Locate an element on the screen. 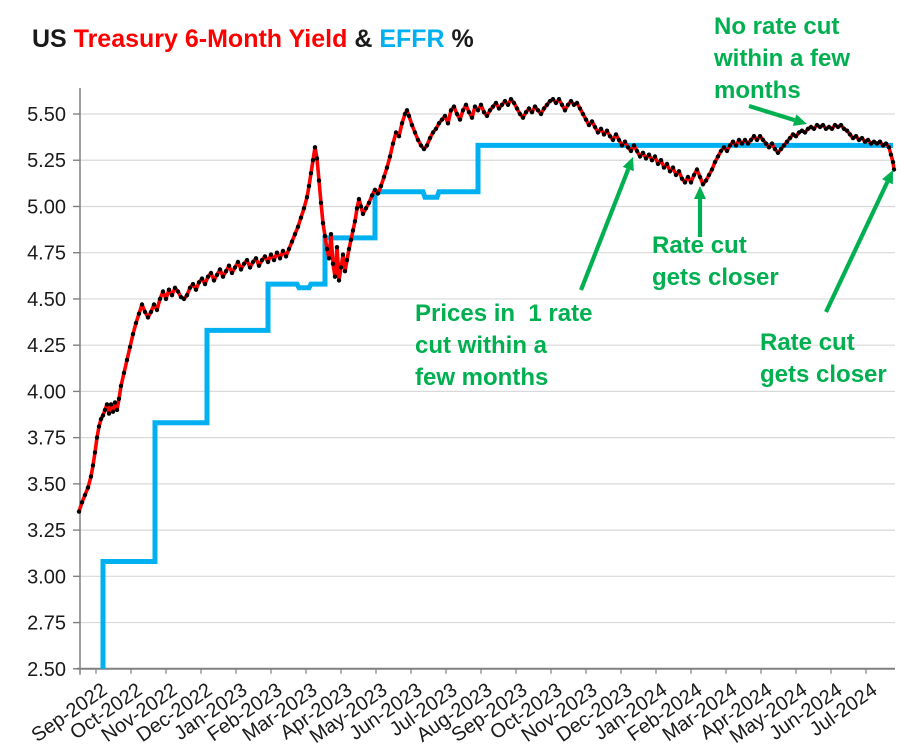  arrowhead-prices-in-one-rate-cut is located at coordinates (628, 164).